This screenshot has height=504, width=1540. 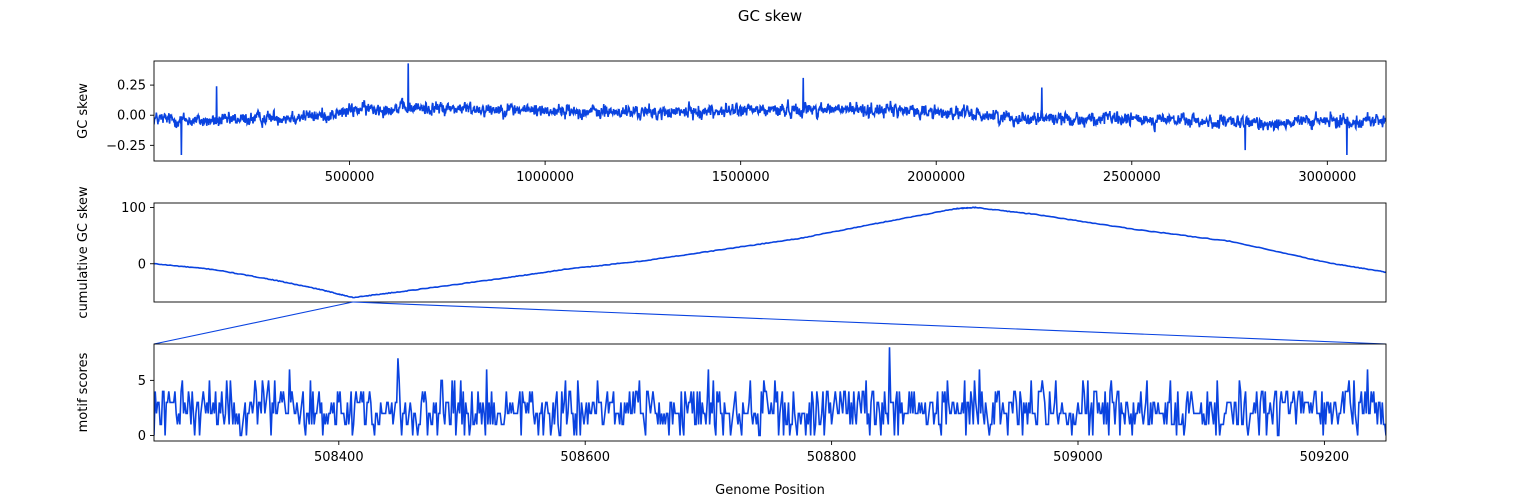 What do you see at coordinates (869, 323) in the screenshot?
I see `zoom-line-right` at bounding box center [869, 323].